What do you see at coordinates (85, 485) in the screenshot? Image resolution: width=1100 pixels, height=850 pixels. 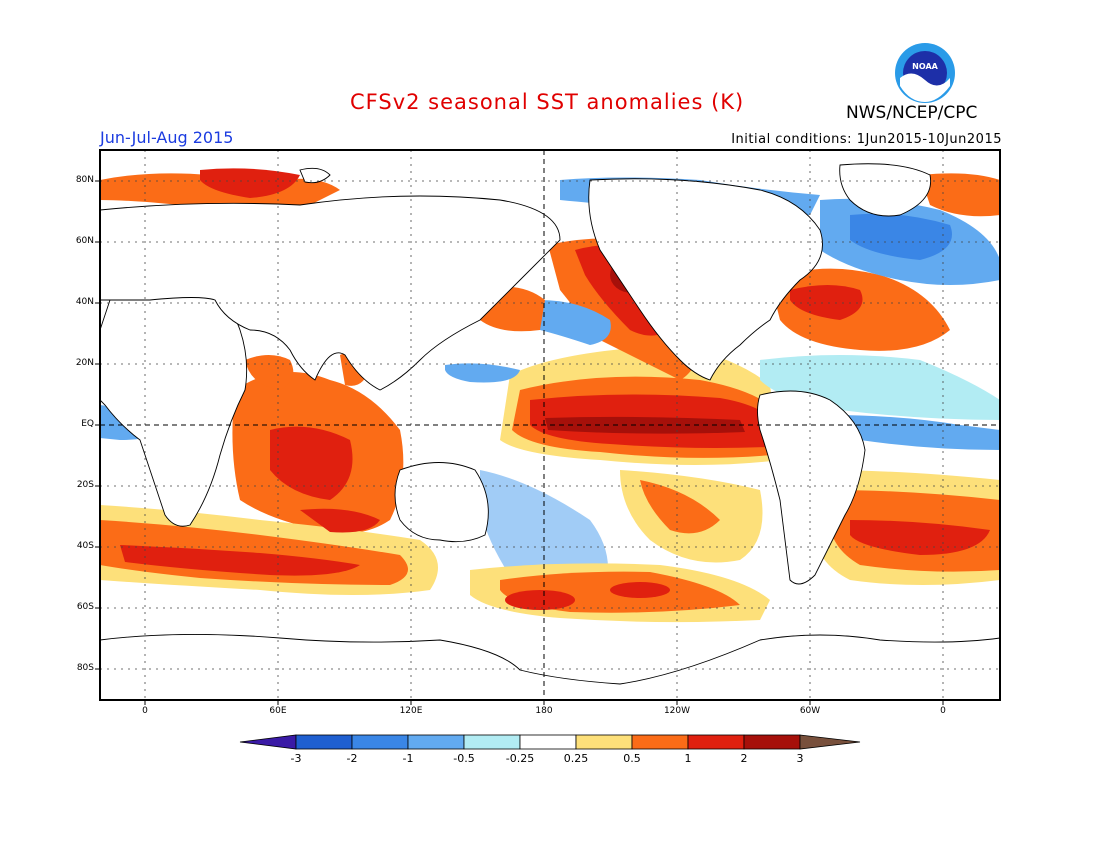 I see `lat-label: 20S` at bounding box center [85, 485].